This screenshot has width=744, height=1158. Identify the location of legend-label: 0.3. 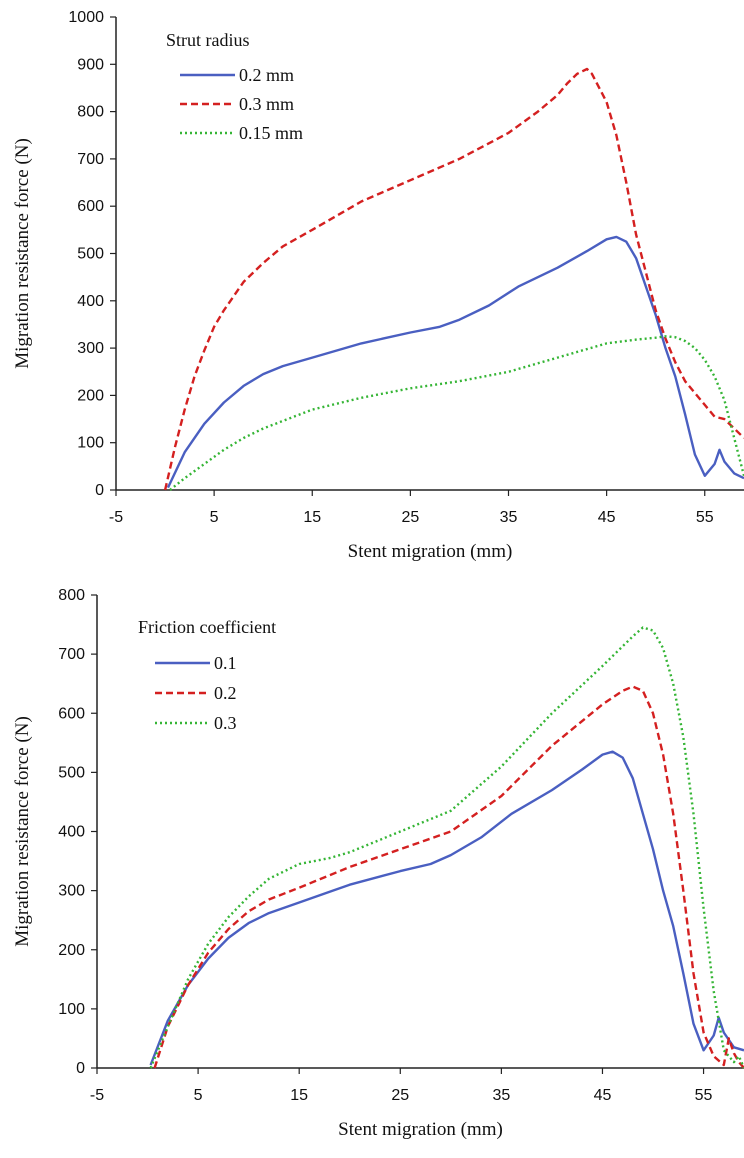
(225, 723).